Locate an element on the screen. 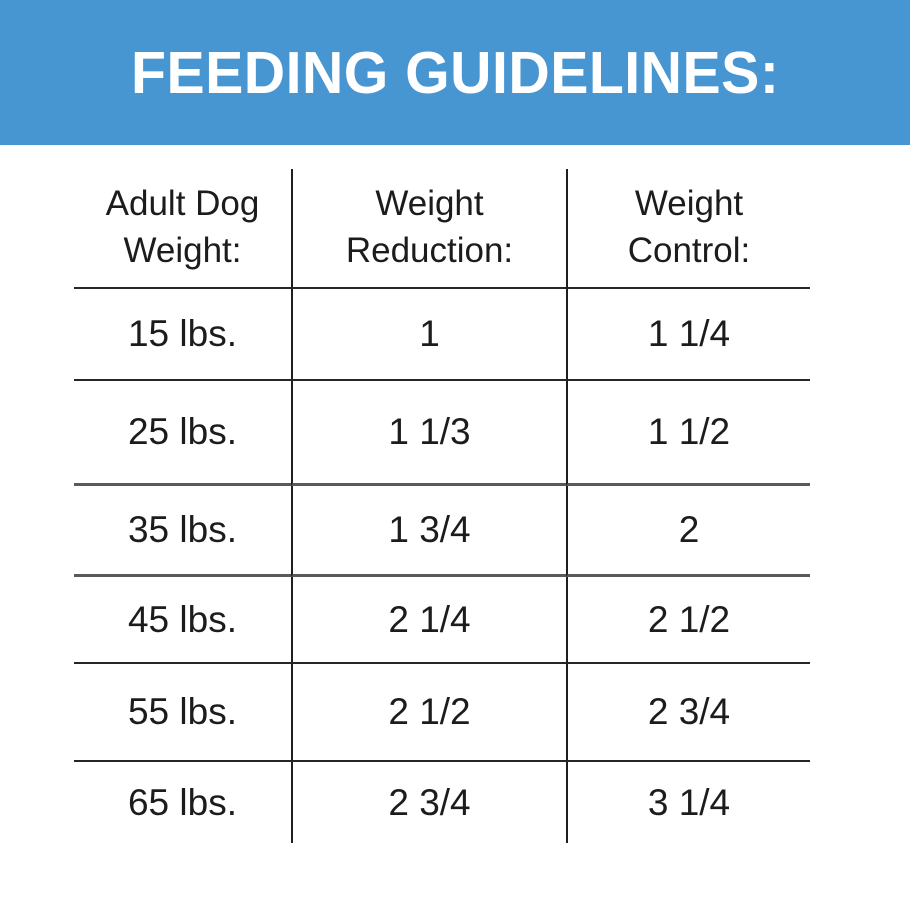  cell-control-45lbs: 2 1/2 is located at coordinates (688, 620).